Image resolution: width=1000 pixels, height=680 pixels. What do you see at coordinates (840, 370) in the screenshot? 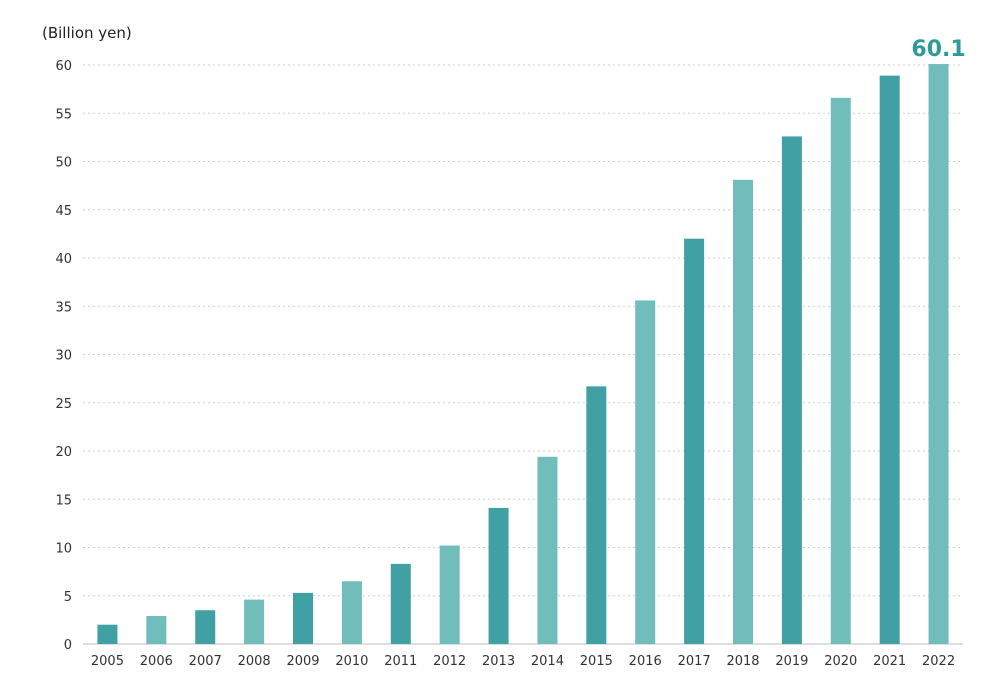
I see `bar-2020` at bounding box center [840, 370].